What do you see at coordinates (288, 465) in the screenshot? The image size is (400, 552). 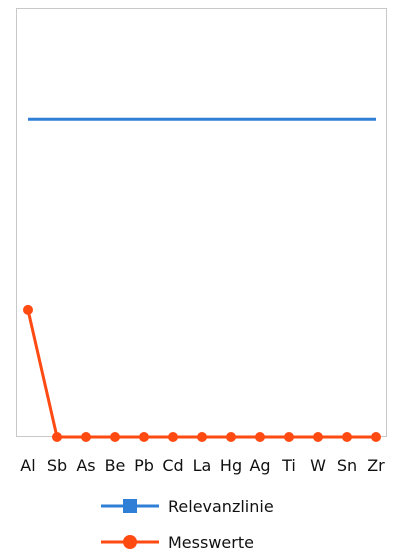 I see `x-tick-label-ti: Ti` at bounding box center [288, 465].